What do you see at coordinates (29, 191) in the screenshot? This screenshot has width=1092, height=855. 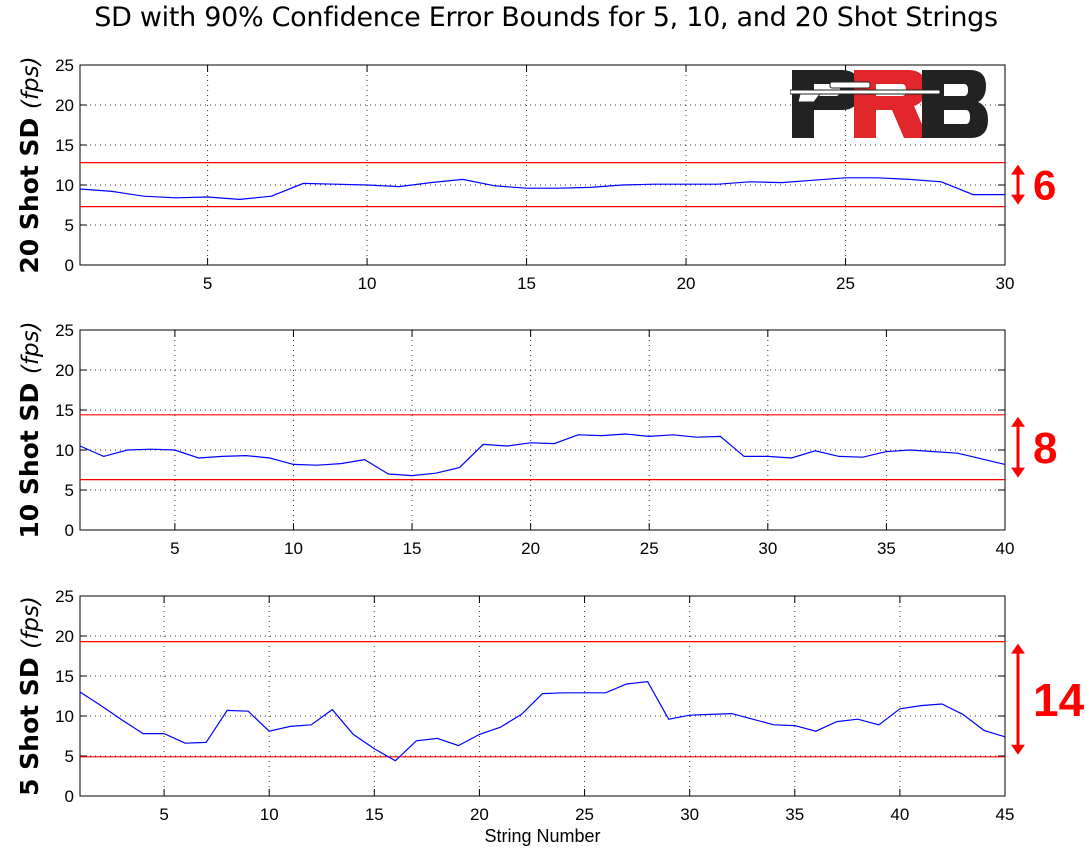 I see `y-axis-label-main: 20 Shot SD` at bounding box center [29, 191].